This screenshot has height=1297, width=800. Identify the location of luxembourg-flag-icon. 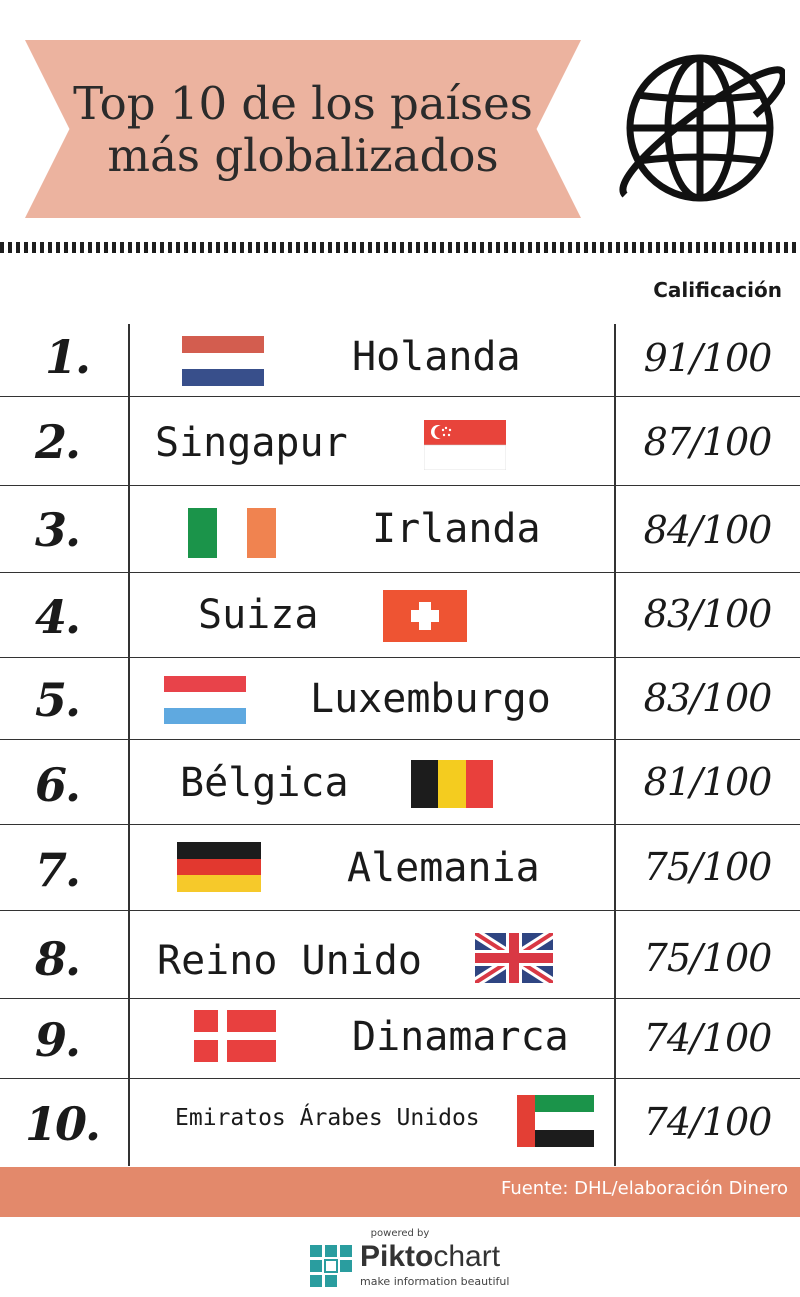
(205, 700).